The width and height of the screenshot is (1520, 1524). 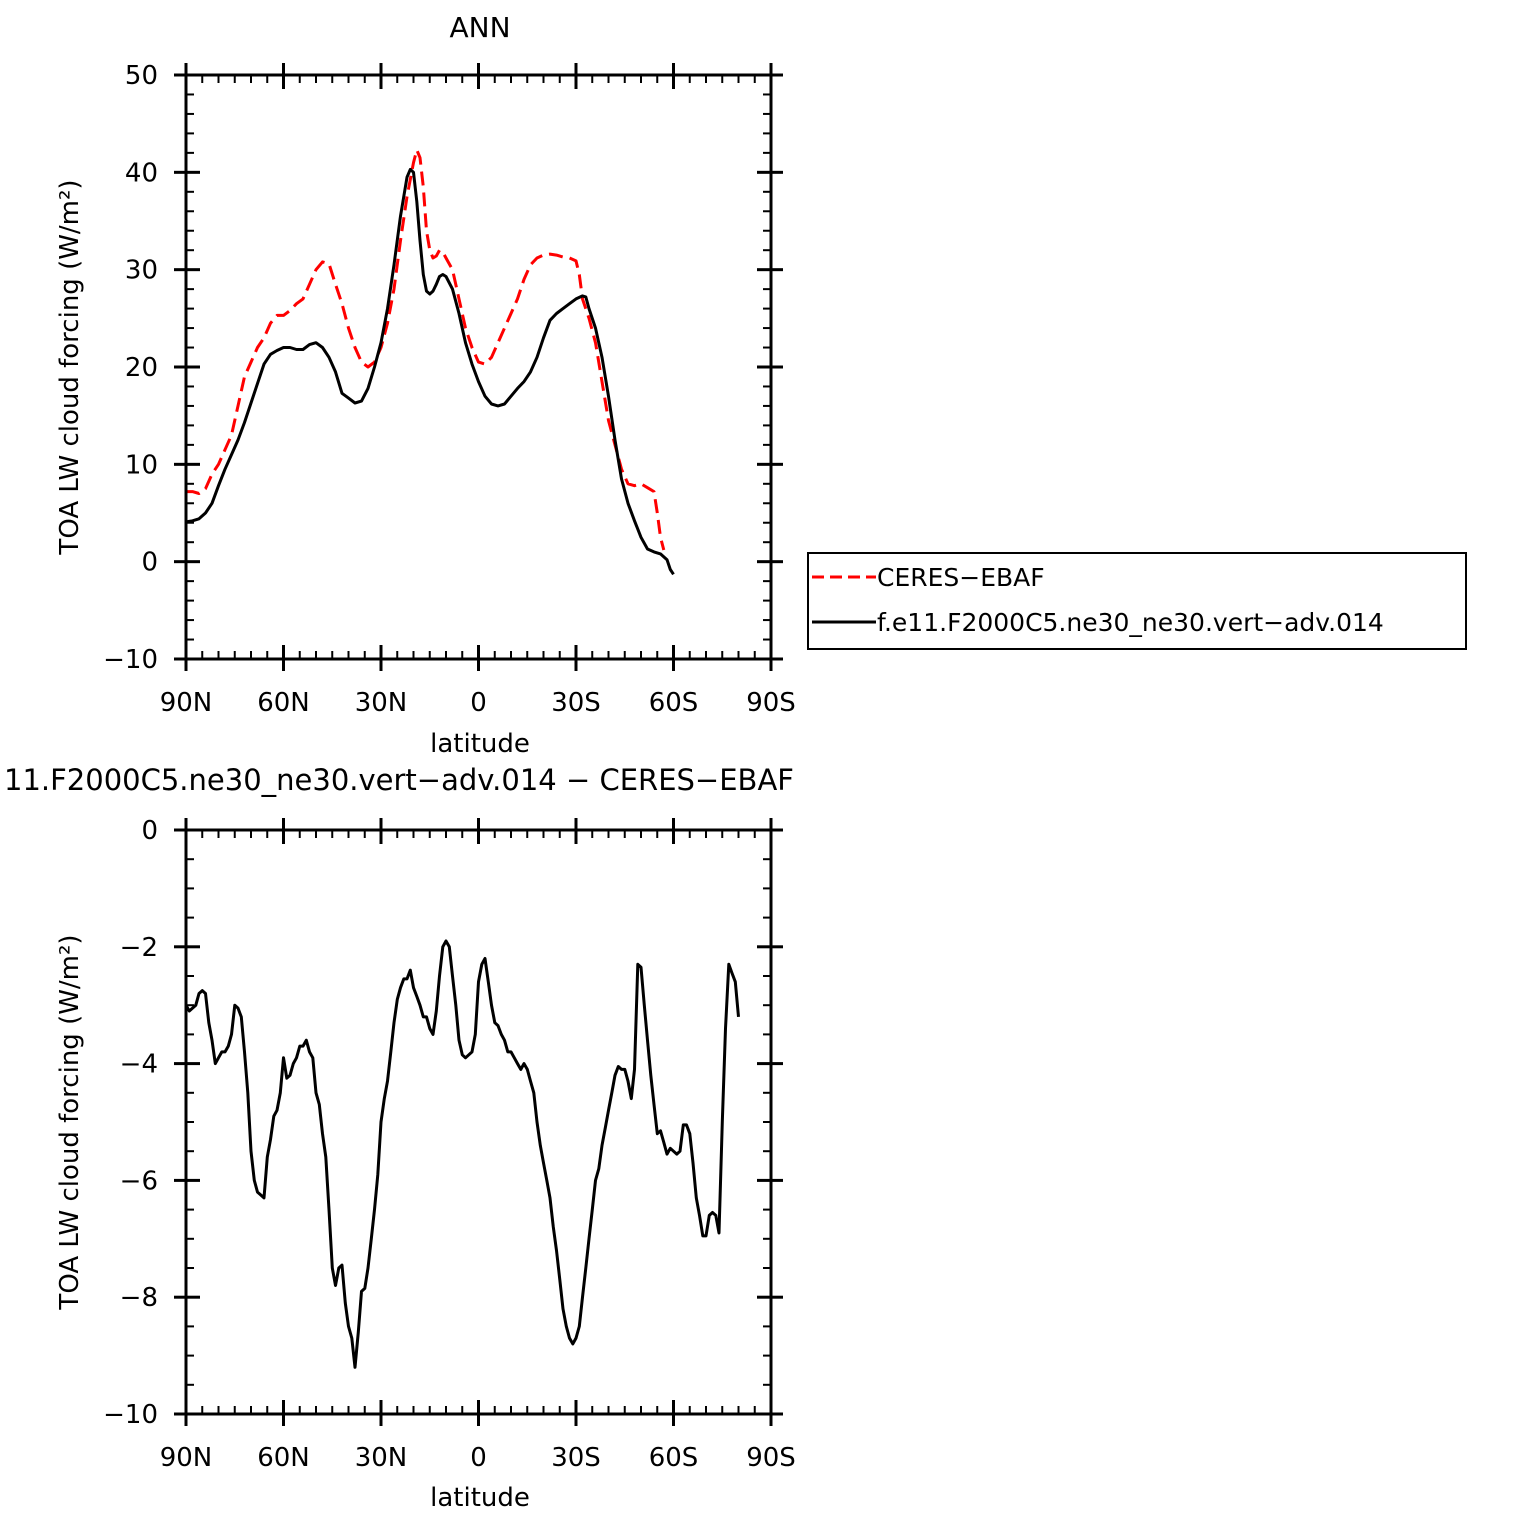 I want to click on legend-label-ceres: CERES−EBAF, so click(x=961, y=577).